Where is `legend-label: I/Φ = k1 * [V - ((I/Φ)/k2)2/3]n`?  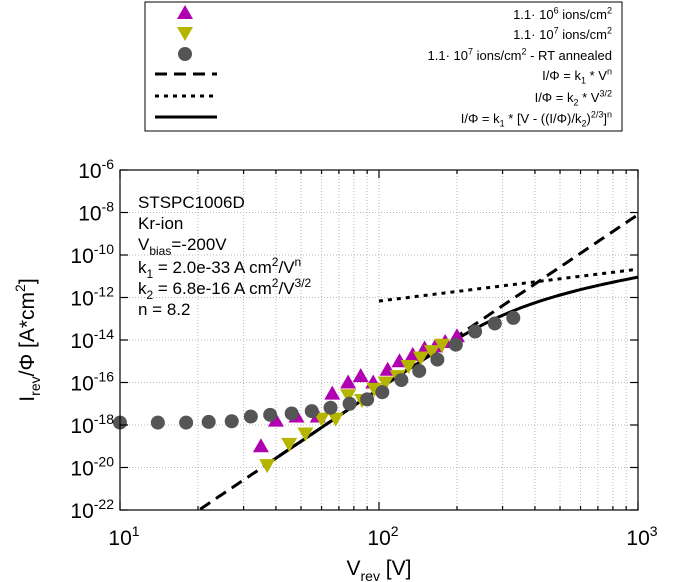 legend-label: I/Φ = k1 * [V - ((I/Φ)/k2)2/3]n is located at coordinates (536, 119).